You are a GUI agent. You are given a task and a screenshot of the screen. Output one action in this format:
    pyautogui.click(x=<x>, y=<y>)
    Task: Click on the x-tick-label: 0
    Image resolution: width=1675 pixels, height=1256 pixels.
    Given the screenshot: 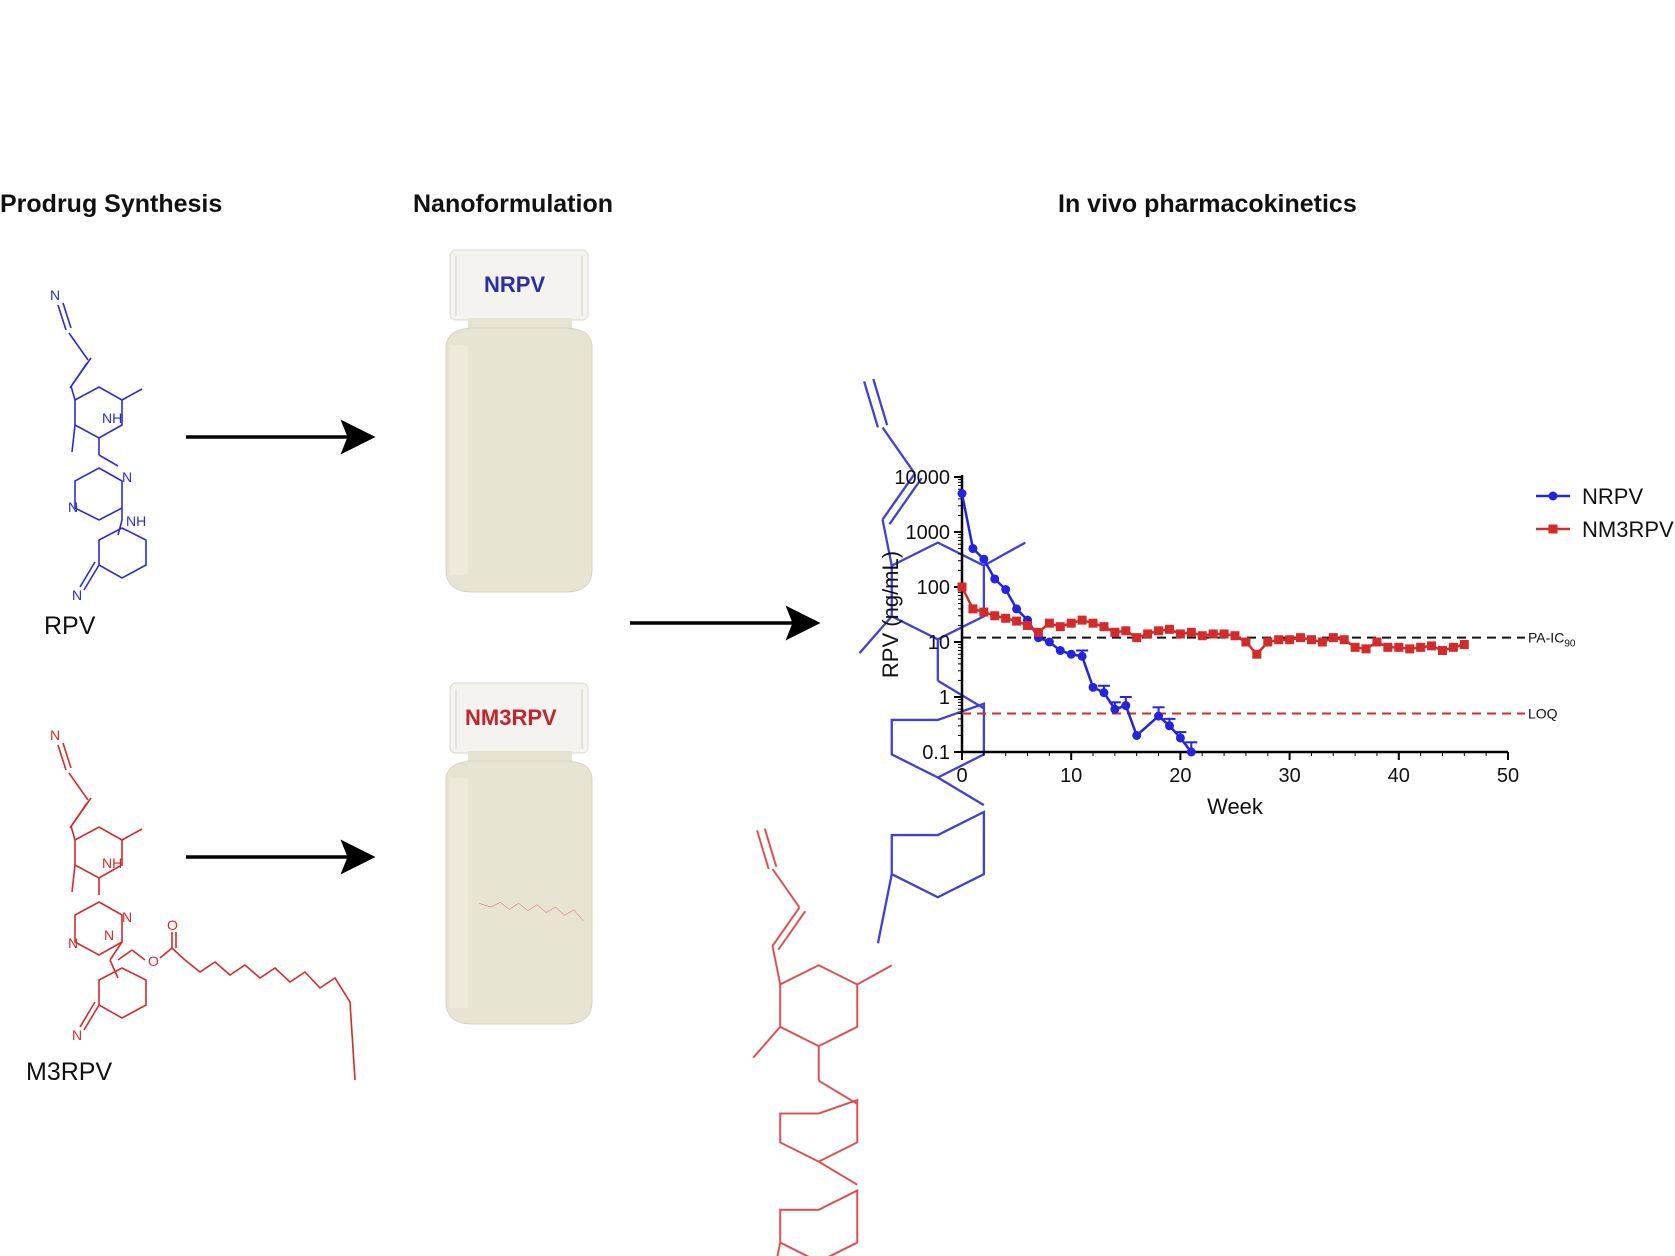 What is the action you would take?
    pyautogui.click(x=961, y=776)
    